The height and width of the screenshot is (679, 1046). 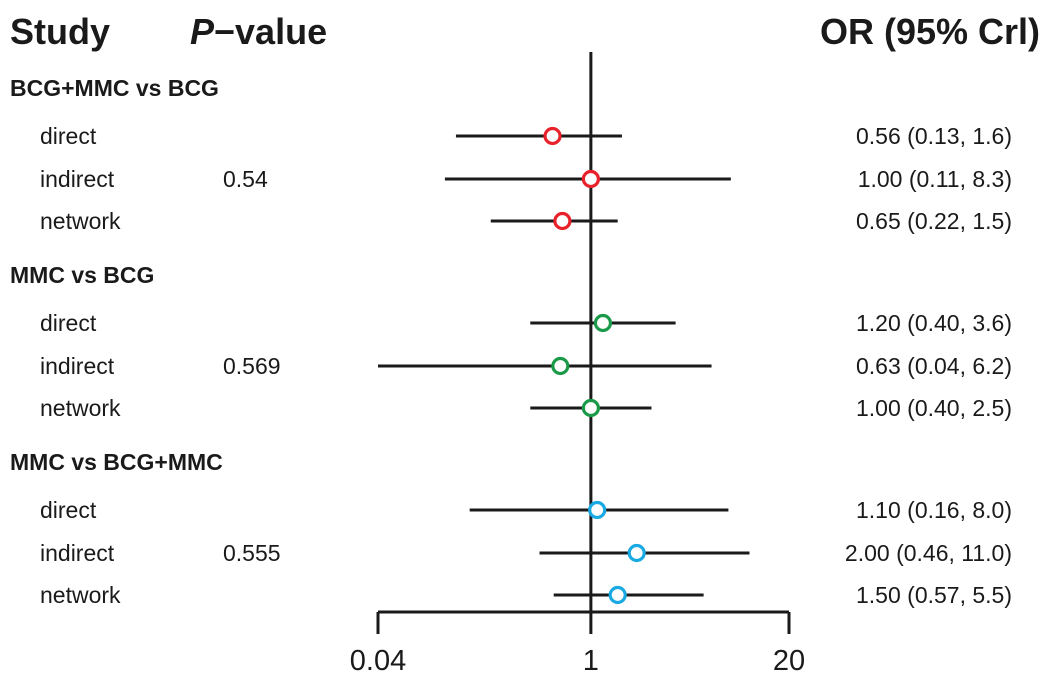 What do you see at coordinates (934, 366) in the screenshot?
I see `or-ci-text: 0.63 (0.04, 6.2)` at bounding box center [934, 366].